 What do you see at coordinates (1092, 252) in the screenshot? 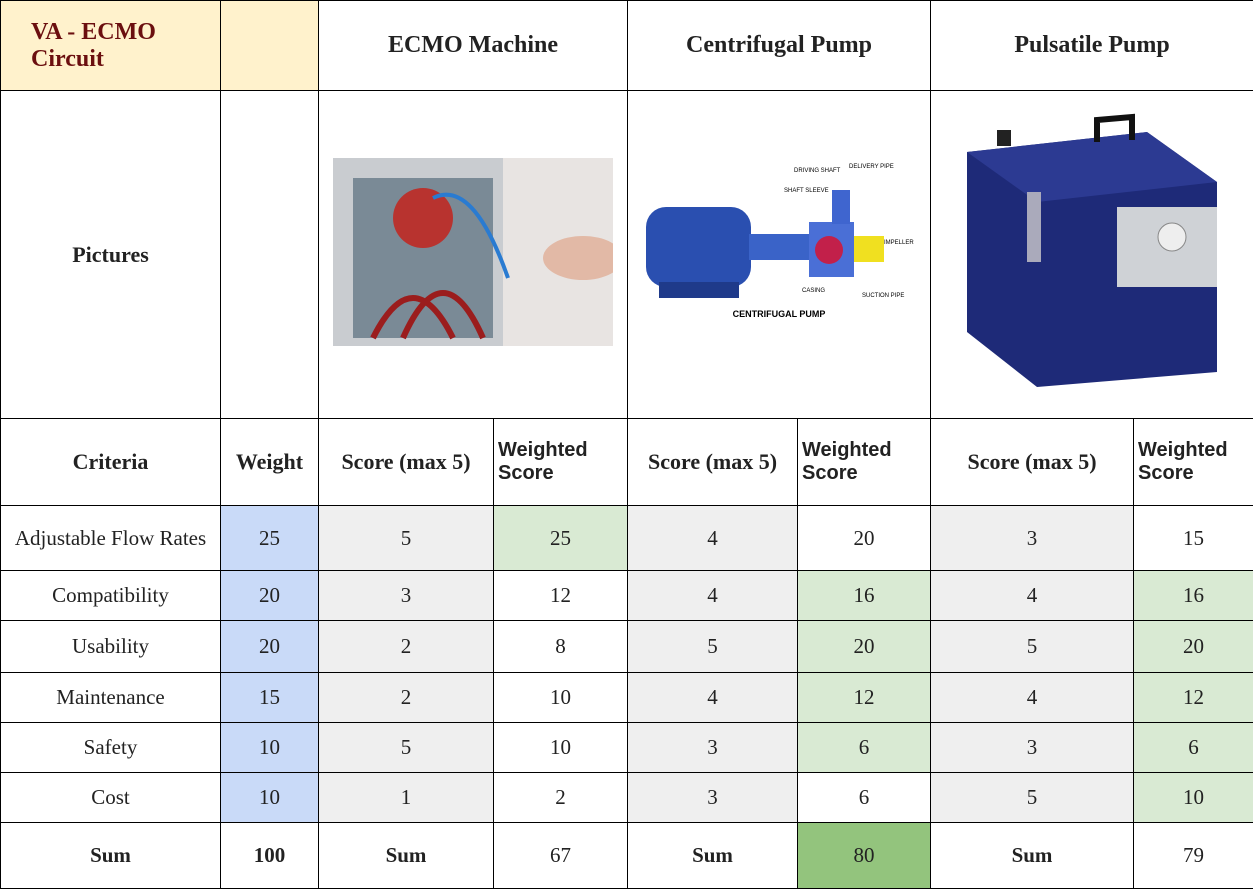
I see `pulsatile-photo` at bounding box center [1092, 252].